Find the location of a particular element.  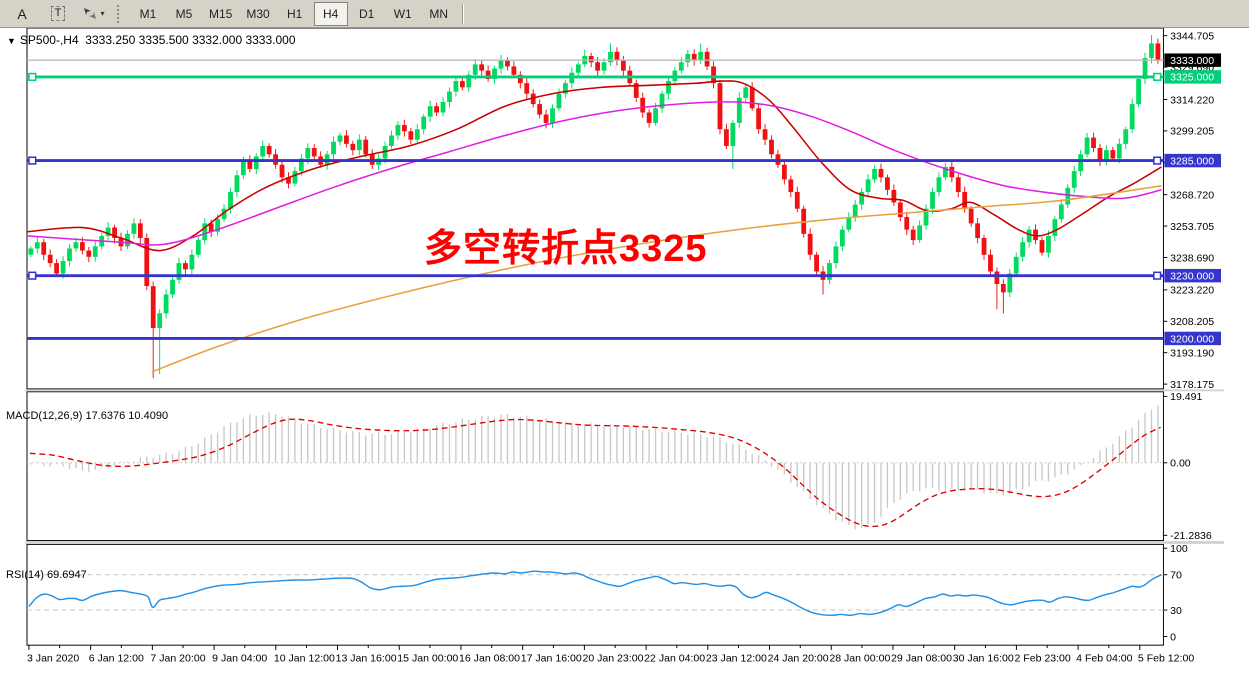

toolbar: A T ▾ M1 M5 M15 M30 H1 H4 D1 W1 MN is located at coordinates (624, 14).